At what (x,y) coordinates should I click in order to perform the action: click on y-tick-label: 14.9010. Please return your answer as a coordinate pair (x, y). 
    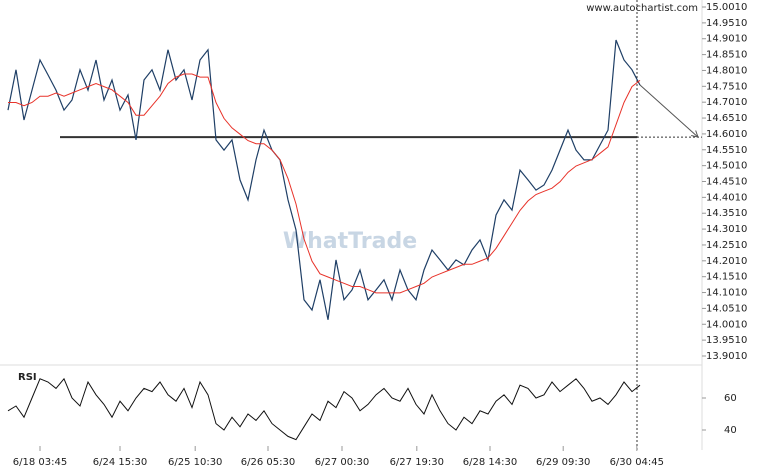
    Looking at the image, I should click on (726, 39).